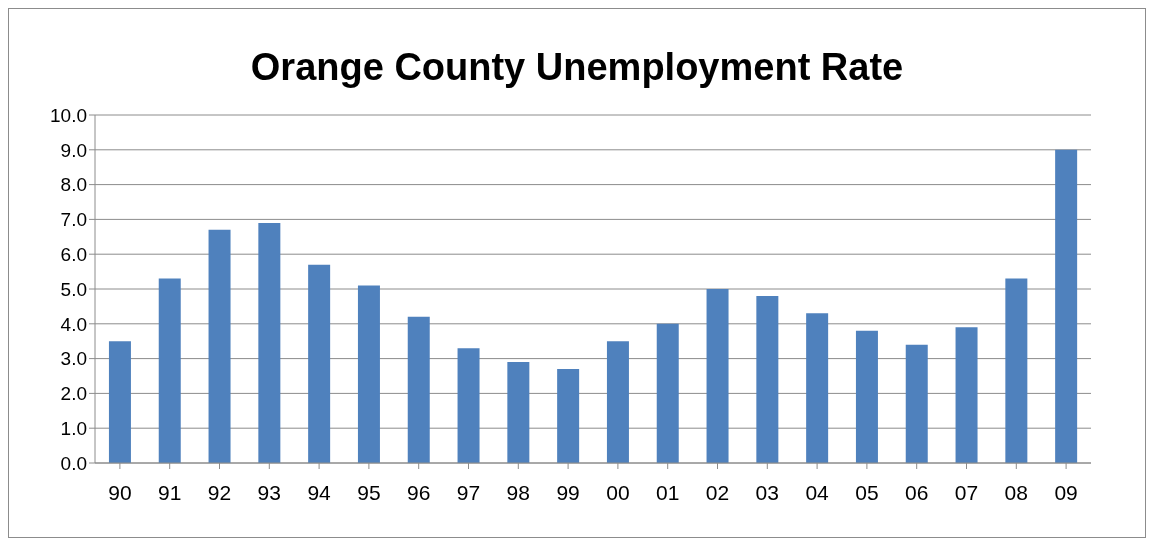  What do you see at coordinates (73, 220) in the screenshot?
I see `y-tick-label: 7.0` at bounding box center [73, 220].